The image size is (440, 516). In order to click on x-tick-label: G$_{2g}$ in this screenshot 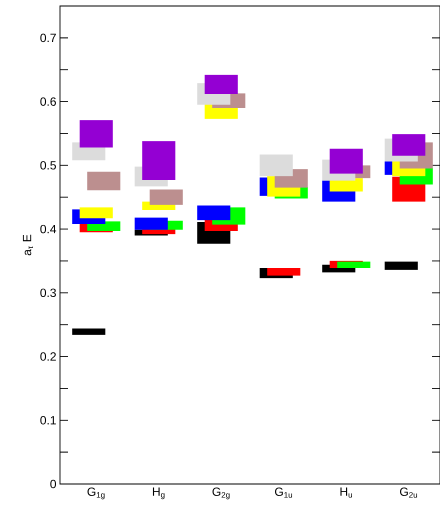, I will do `click(221, 494)`.